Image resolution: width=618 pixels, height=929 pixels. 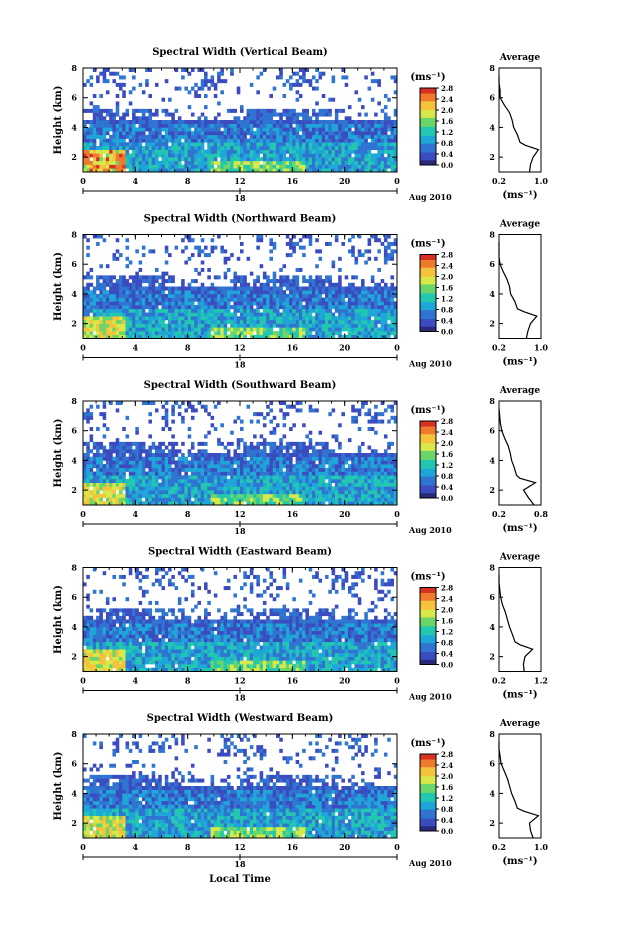 I want to click on profile-panel: Average 2 4 6 8 0.2 1.0 (ms⁻¹), so click(x=518, y=793).